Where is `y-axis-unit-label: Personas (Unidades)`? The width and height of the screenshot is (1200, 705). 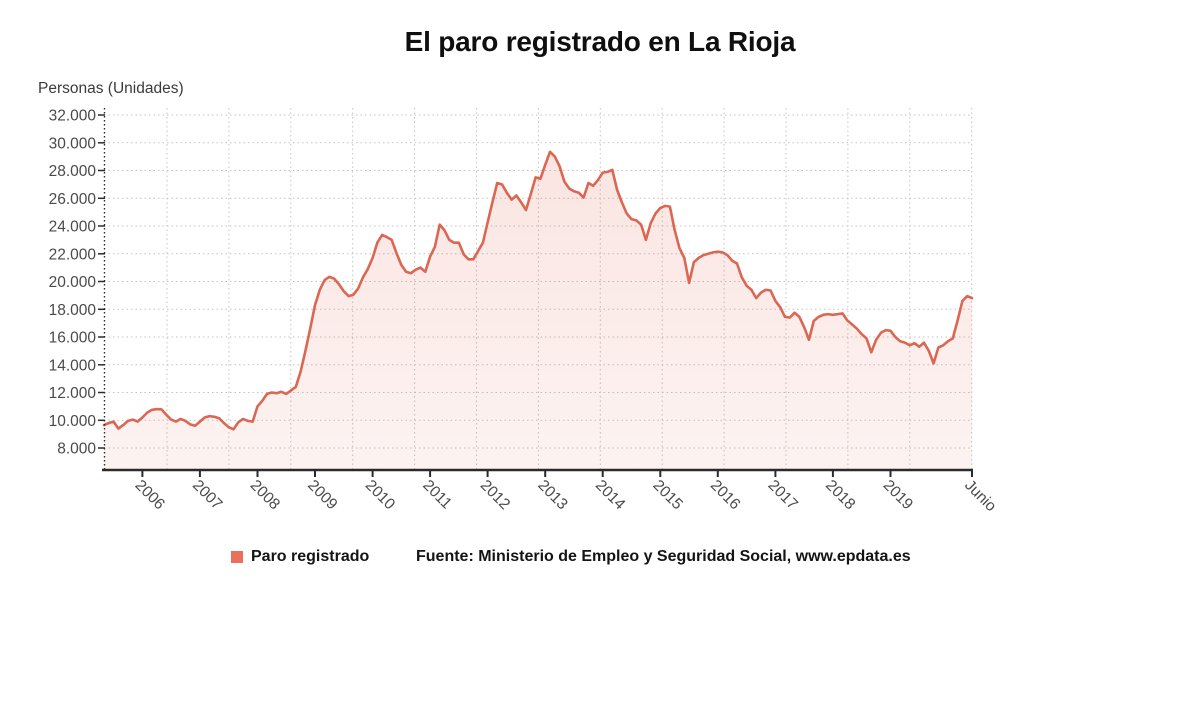 y-axis-unit-label: Personas (Unidades) is located at coordinates (111, 88).